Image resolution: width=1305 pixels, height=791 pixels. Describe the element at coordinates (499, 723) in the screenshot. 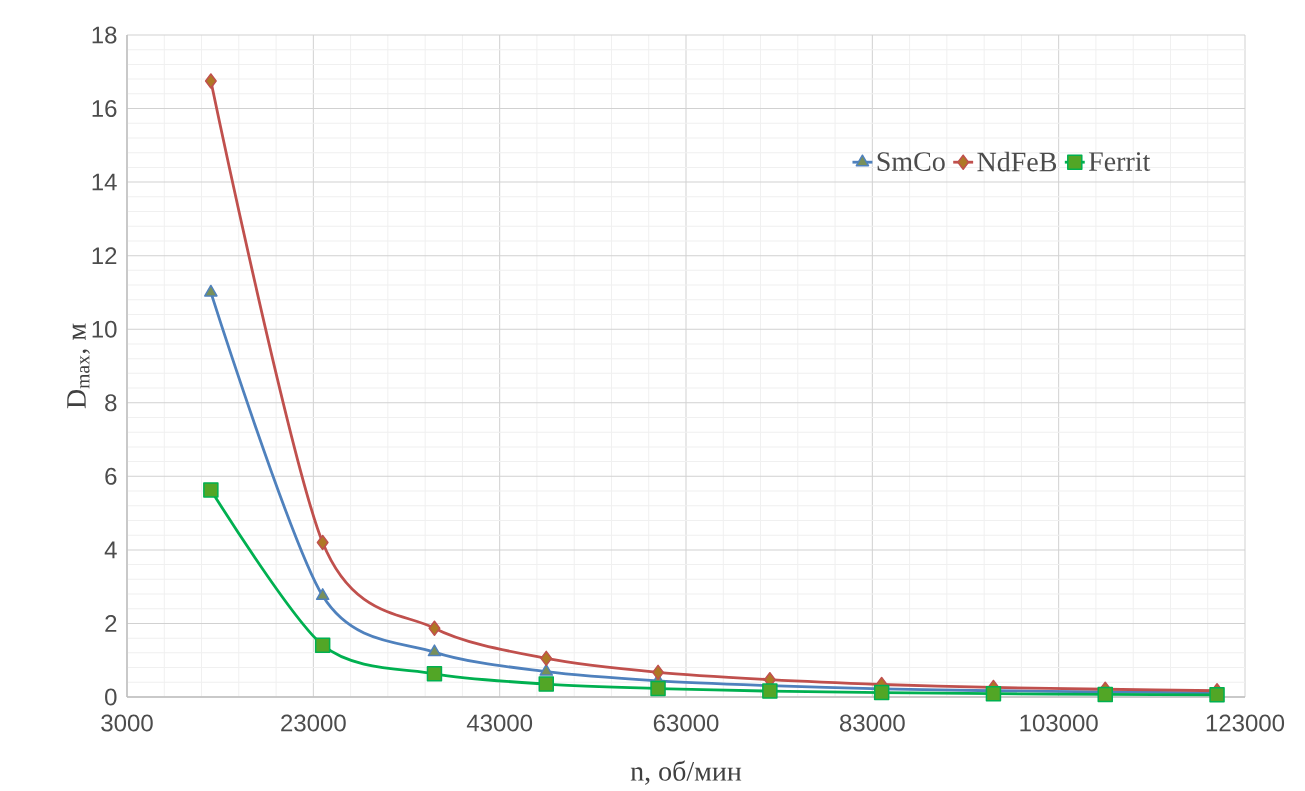

I see `x-tick-label: 43000` at that location.